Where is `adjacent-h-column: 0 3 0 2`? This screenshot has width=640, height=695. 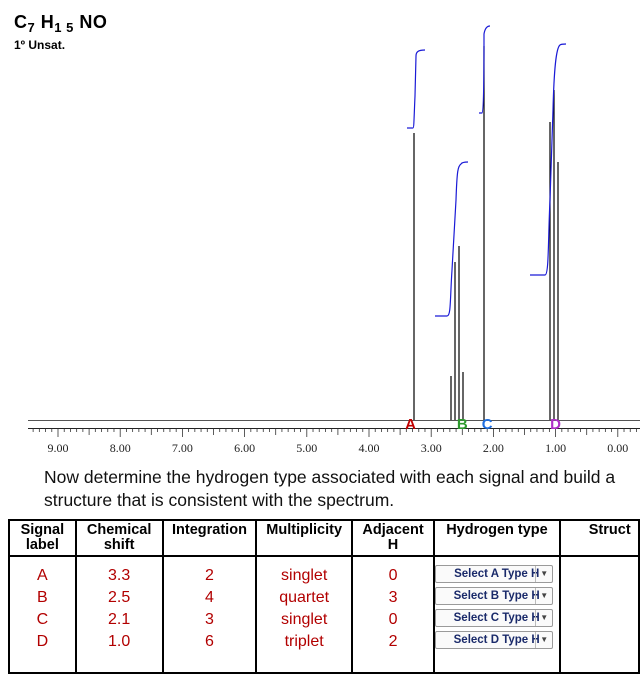 adjacent-h-column: 0 3 0 2 is located at coordinates (393, 615).